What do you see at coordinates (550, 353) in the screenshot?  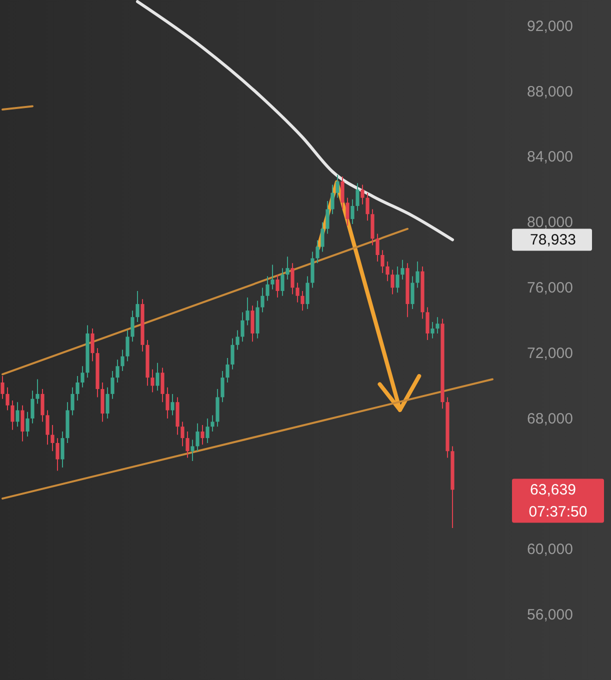 I see `y-tick-label: 72,000` at bounding box center [550, 353].